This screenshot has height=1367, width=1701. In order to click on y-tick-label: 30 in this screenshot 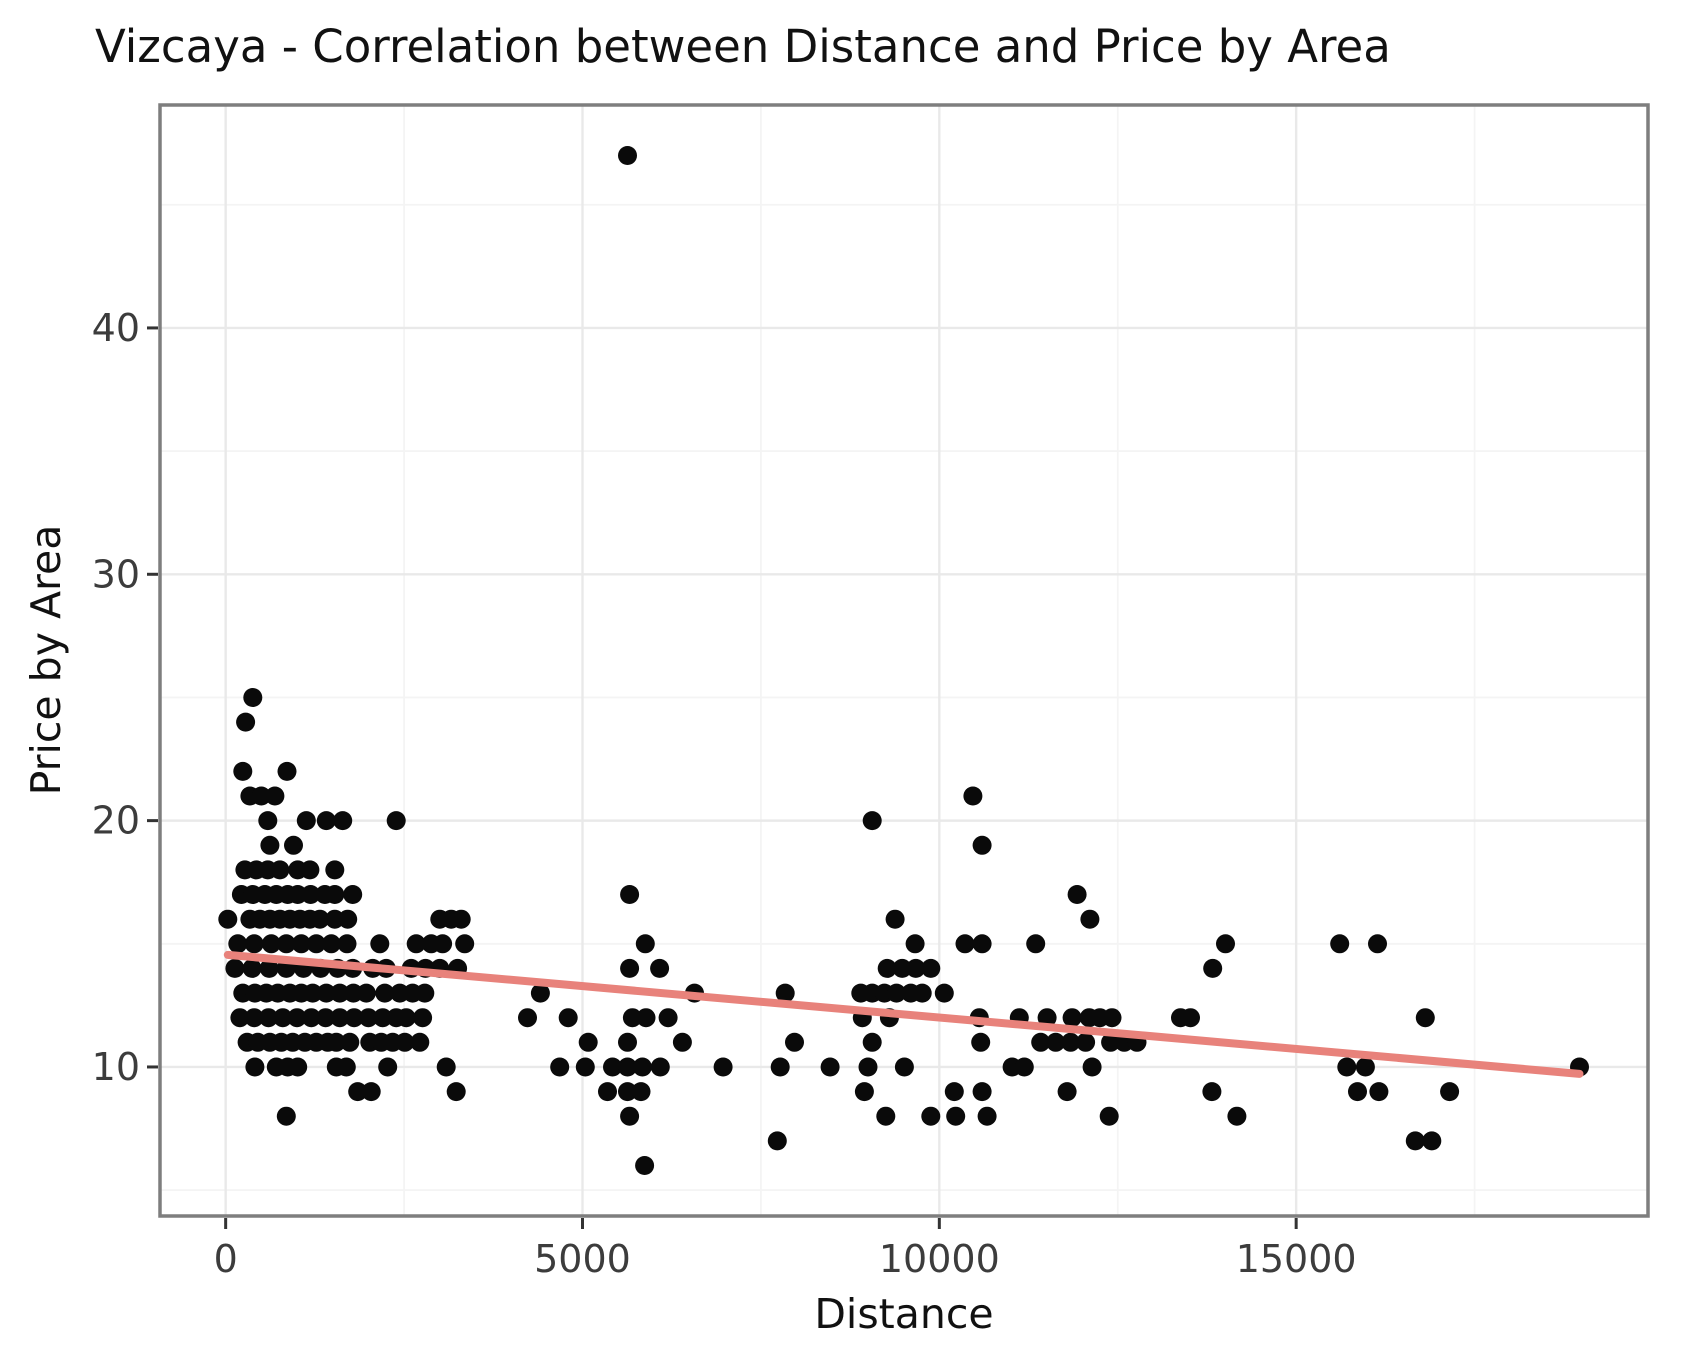, I will do `click(116, 574)`.